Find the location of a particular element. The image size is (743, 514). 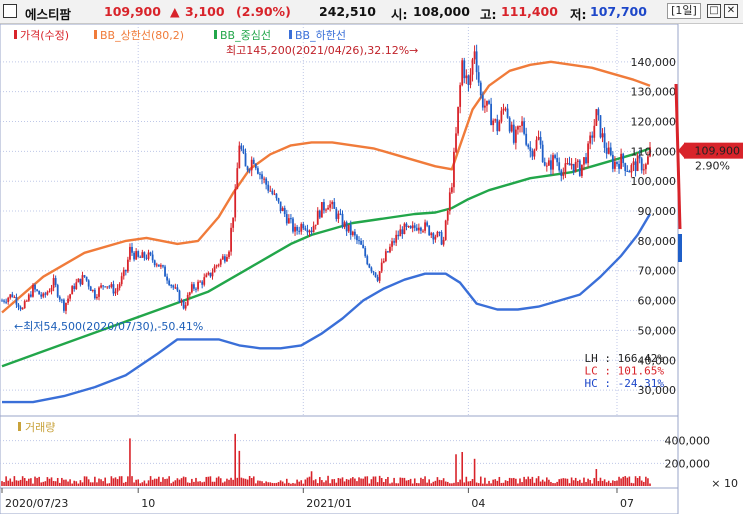

low-label: 저: is located at coordinates (578, 14).